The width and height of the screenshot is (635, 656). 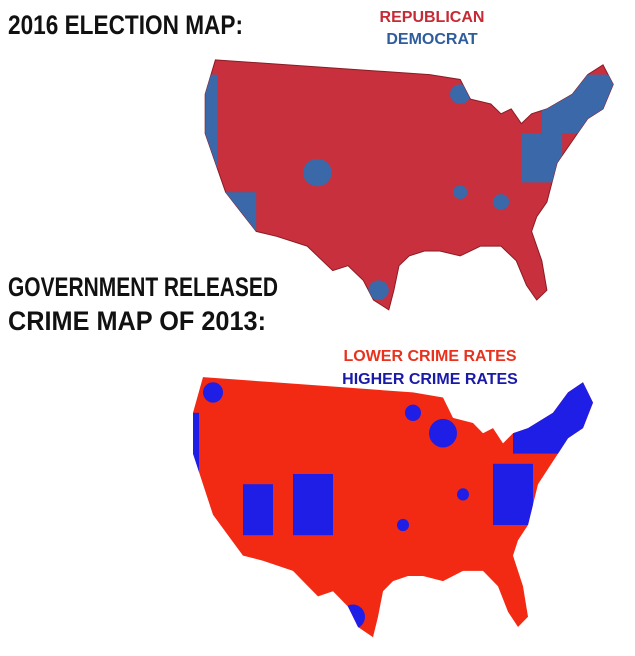 What do you see at coordinates (431, 39) in the screenshot?
I see `legend-democrat: DEMOCRAT` at bounding box center [431, 39].